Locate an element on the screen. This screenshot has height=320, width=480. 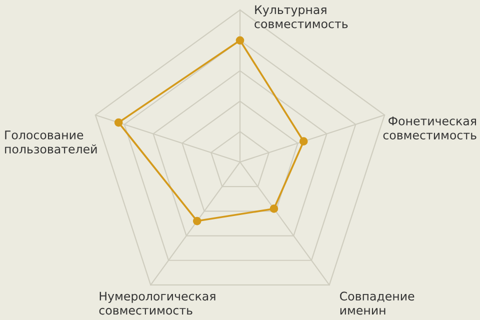
spoke-label: Совпадение именин is located at coordinates (377, 303).